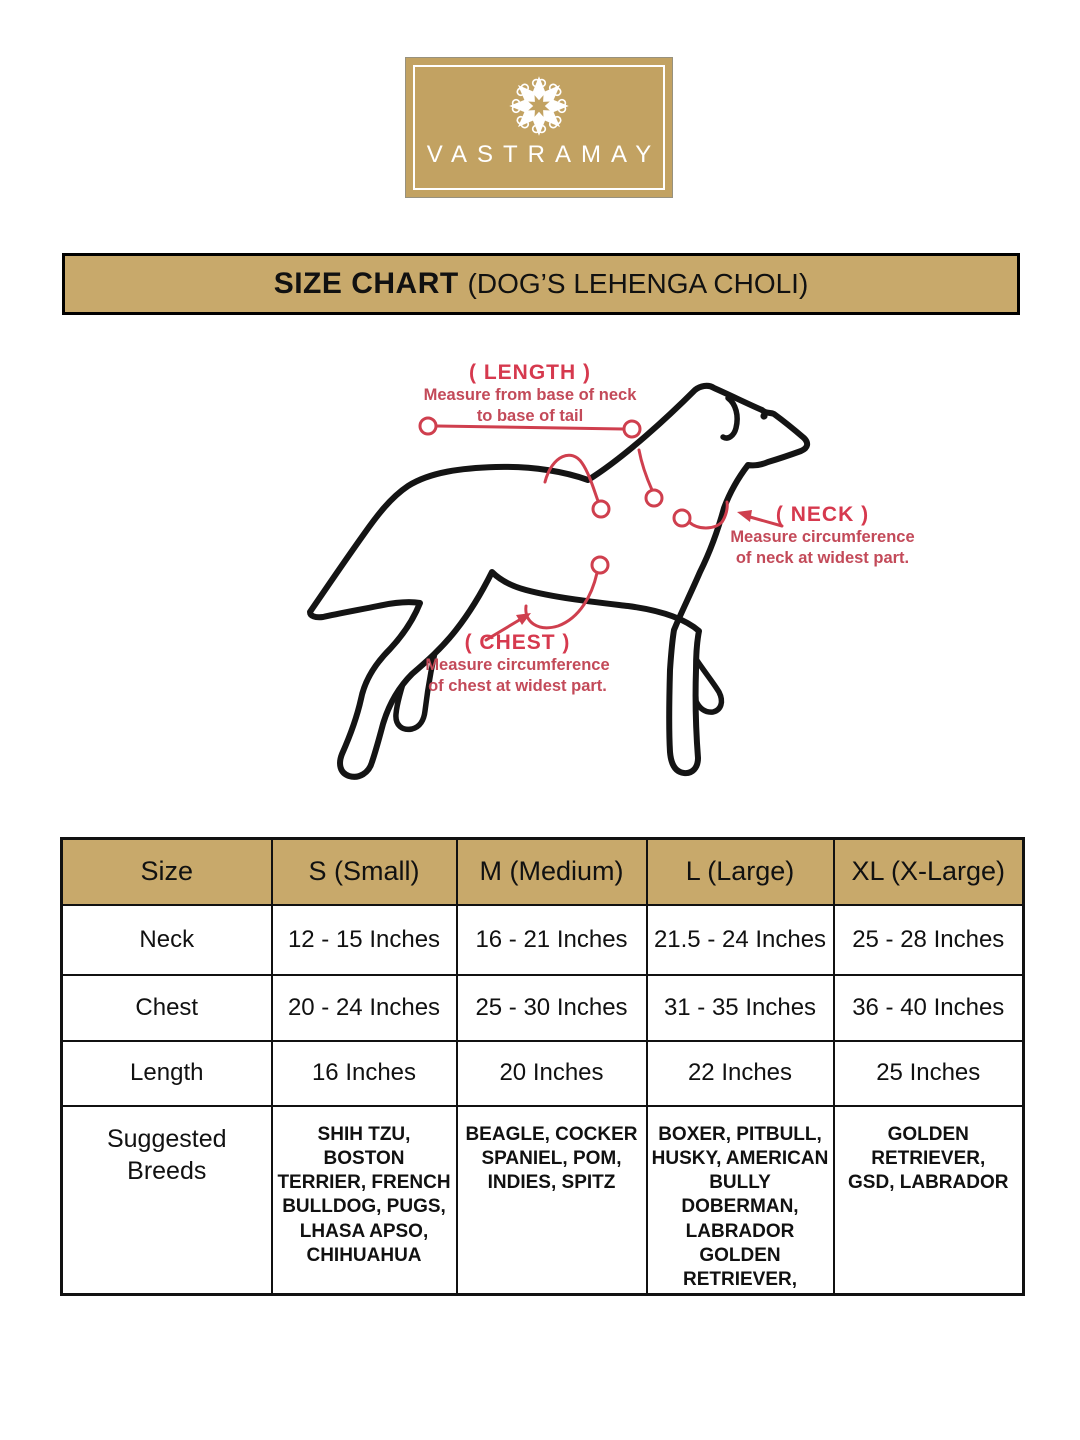  I want to click on banner-title-bold: SIZE CHART, so click(370, 283).